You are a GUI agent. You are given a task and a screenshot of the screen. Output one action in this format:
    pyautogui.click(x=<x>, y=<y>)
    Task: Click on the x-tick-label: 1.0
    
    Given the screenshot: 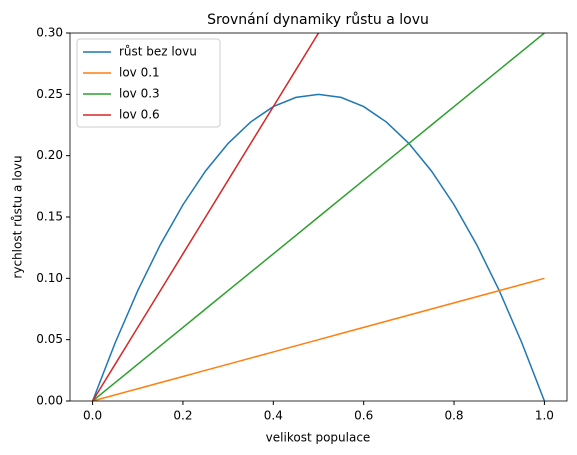 What is the action you would take?
    pyautogui.click(x=544, y=416)
    